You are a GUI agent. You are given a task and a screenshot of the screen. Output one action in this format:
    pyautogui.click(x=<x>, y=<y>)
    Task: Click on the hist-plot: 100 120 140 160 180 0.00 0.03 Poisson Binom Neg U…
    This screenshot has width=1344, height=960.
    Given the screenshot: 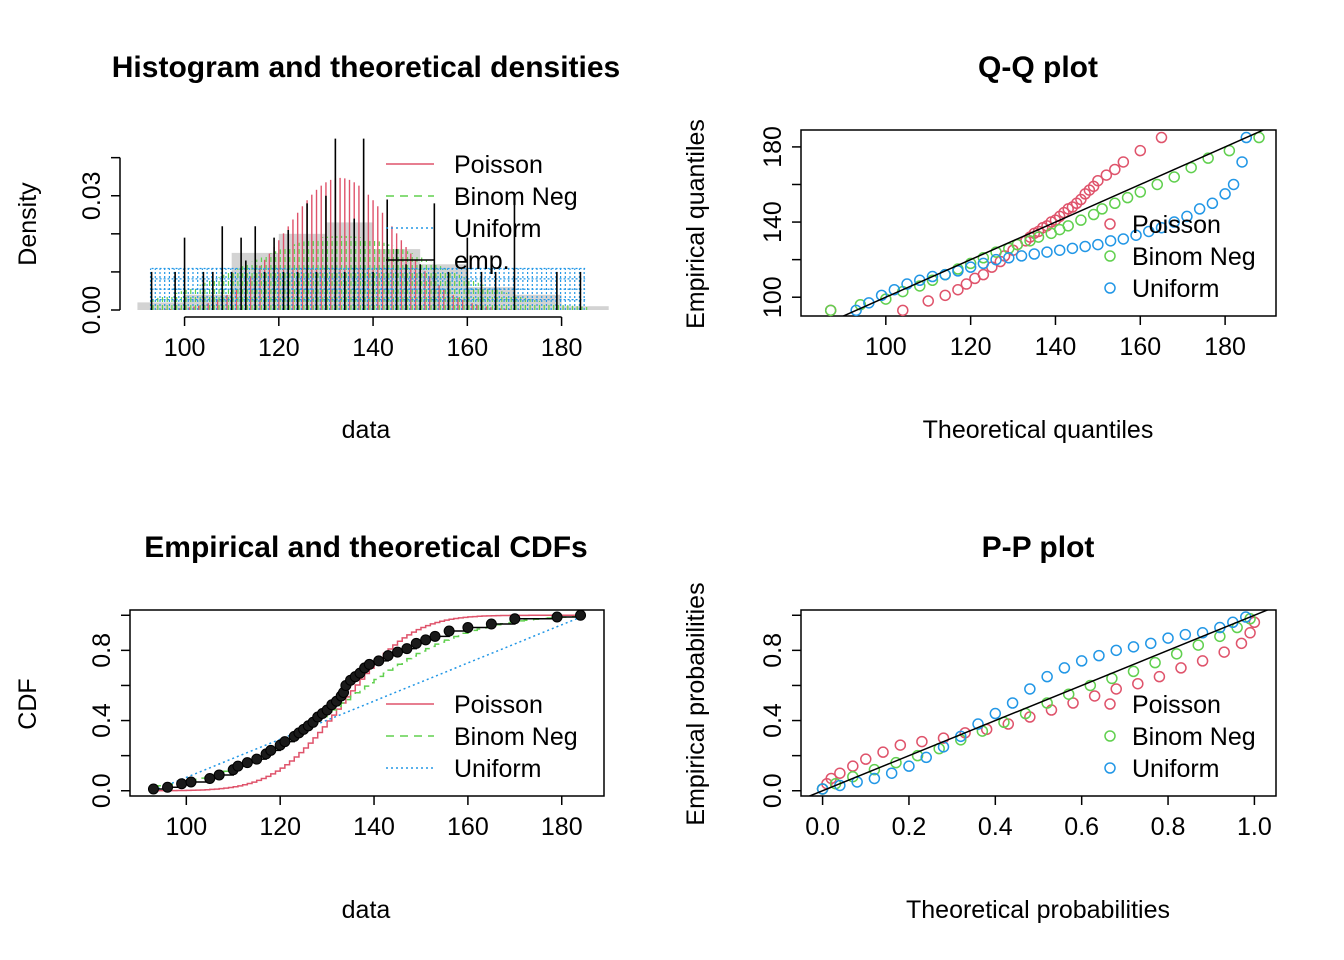 What is the action you would take?
    pyautogui.click(x=343, y=250)
    